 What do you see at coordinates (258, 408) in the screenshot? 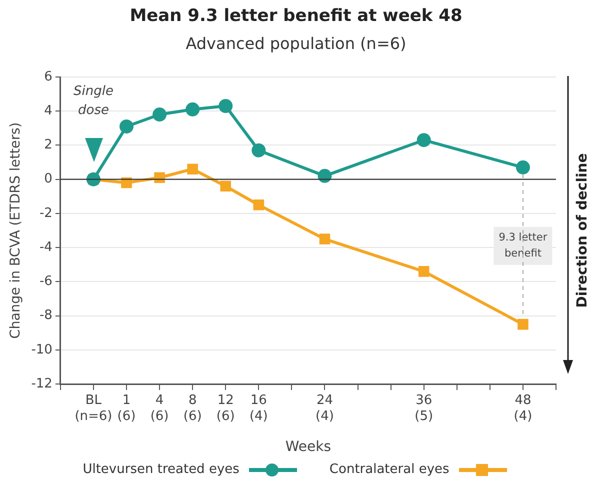
I see `x-tick-label: 16 (4)` at bounding box center [258, 408].